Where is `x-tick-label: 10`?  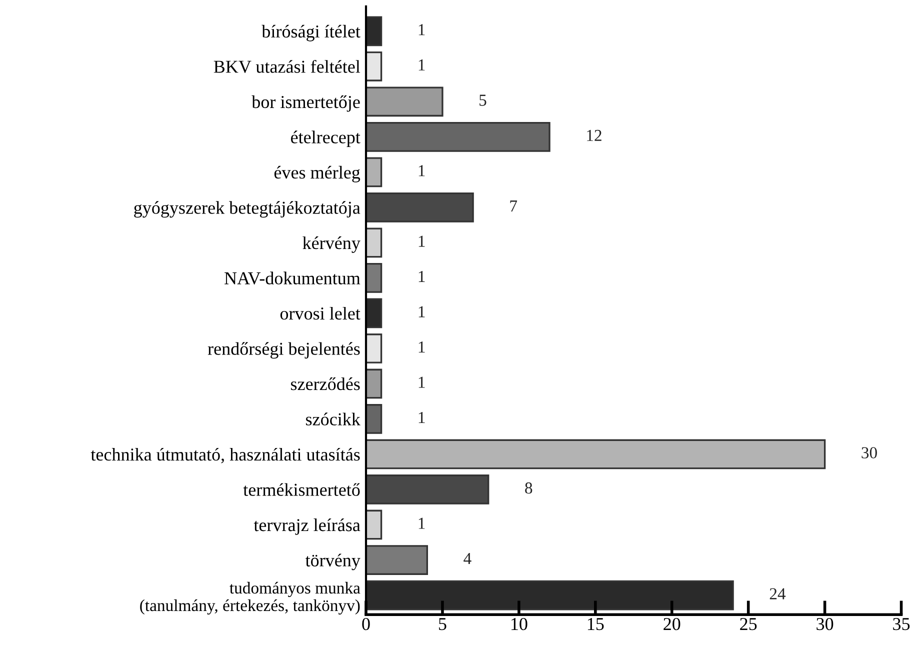 x-tick-label: 10 is located at coordinates (519, 624).